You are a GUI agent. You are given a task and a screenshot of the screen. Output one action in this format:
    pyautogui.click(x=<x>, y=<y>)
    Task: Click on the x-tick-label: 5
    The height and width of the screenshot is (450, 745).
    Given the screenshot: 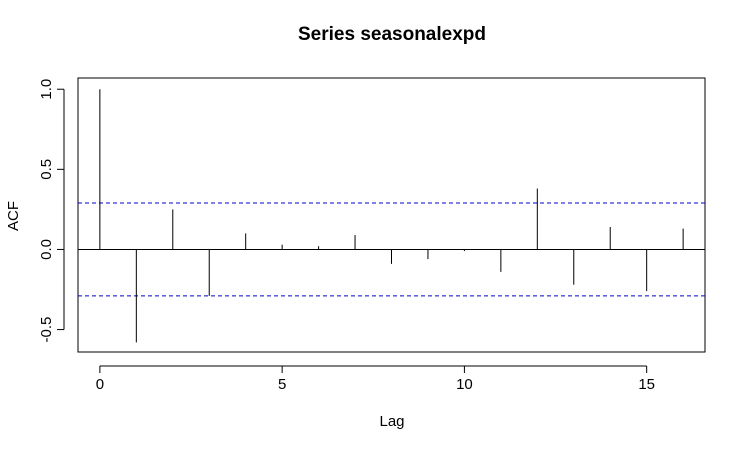 What is the action you would take?
    pyautogui.click(x=282, y=384)
    